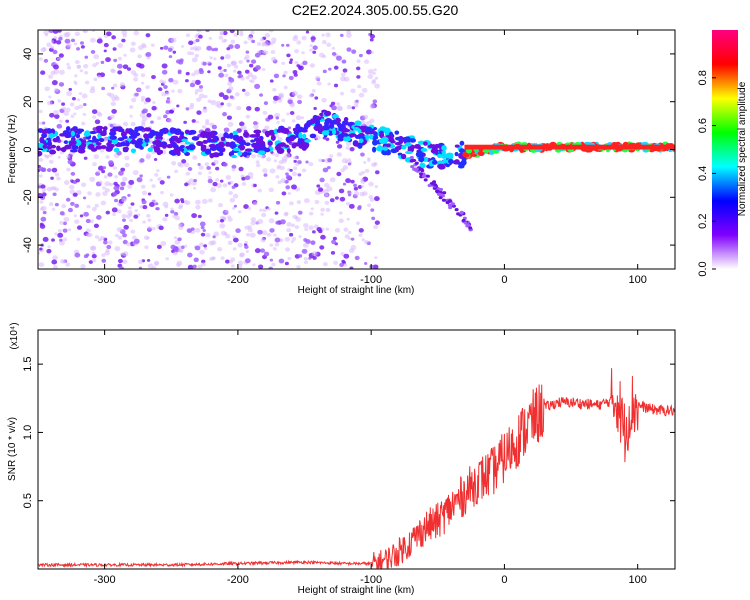  Describe the element at coordinates (703, 77) in the screenshot. I see `colorbar-tick-label: 0.8` at that location.